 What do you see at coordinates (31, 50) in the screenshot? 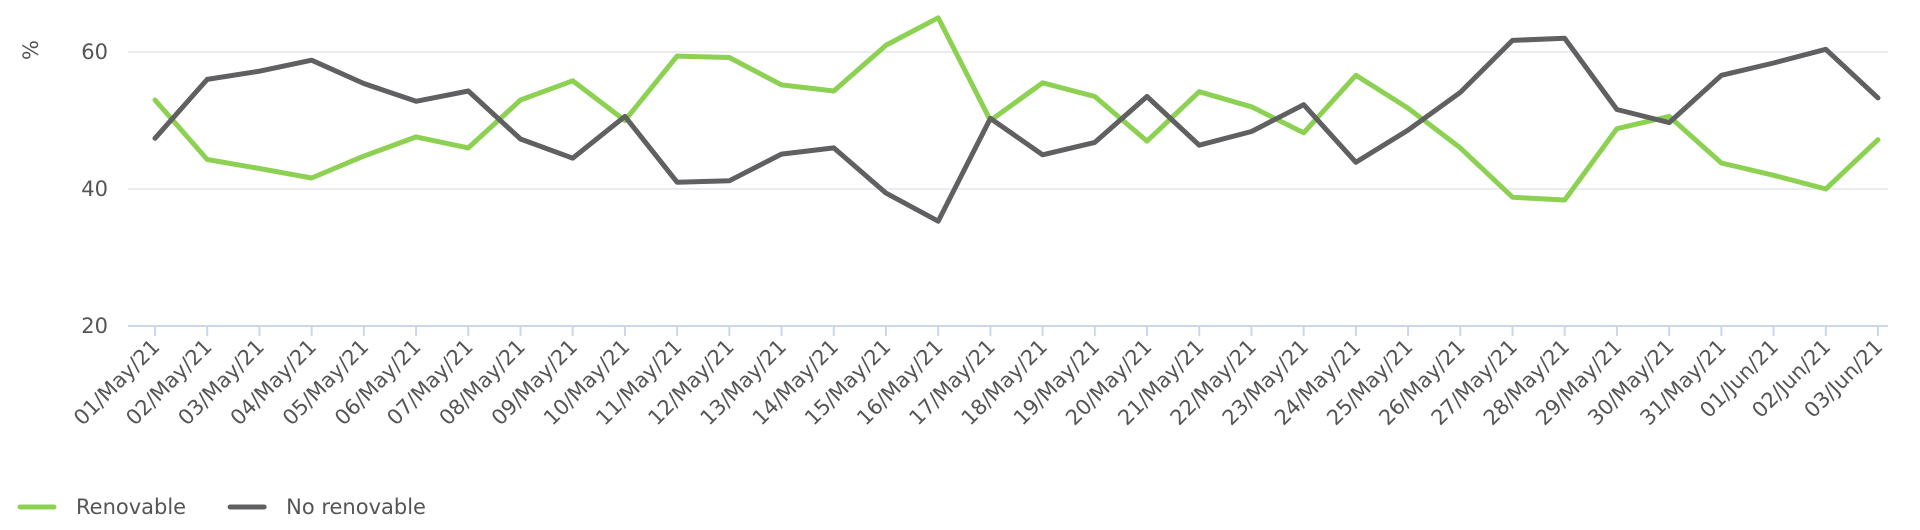
I see `y-axis-label: %` at bounding box center [31, 50].